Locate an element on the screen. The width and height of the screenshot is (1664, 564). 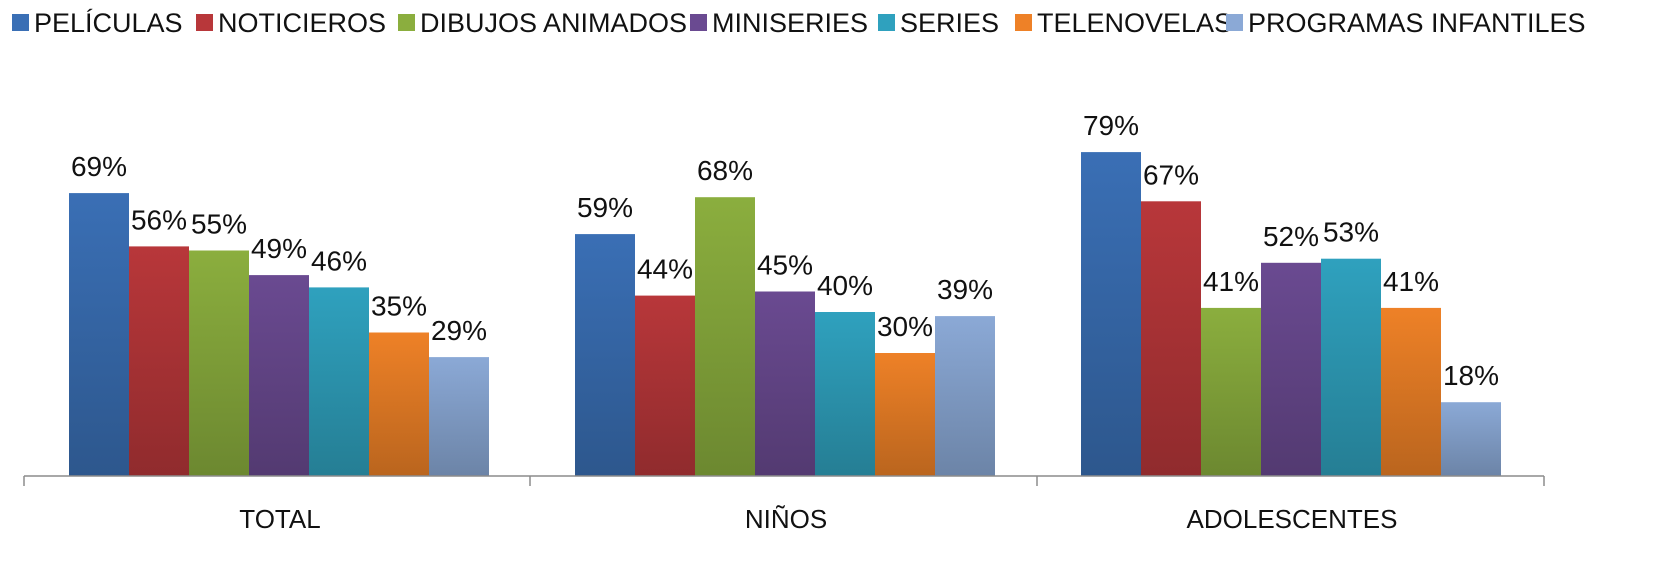
legend-item-telenovelas: TELENOVELAS is located at coordinates (1123, 23).